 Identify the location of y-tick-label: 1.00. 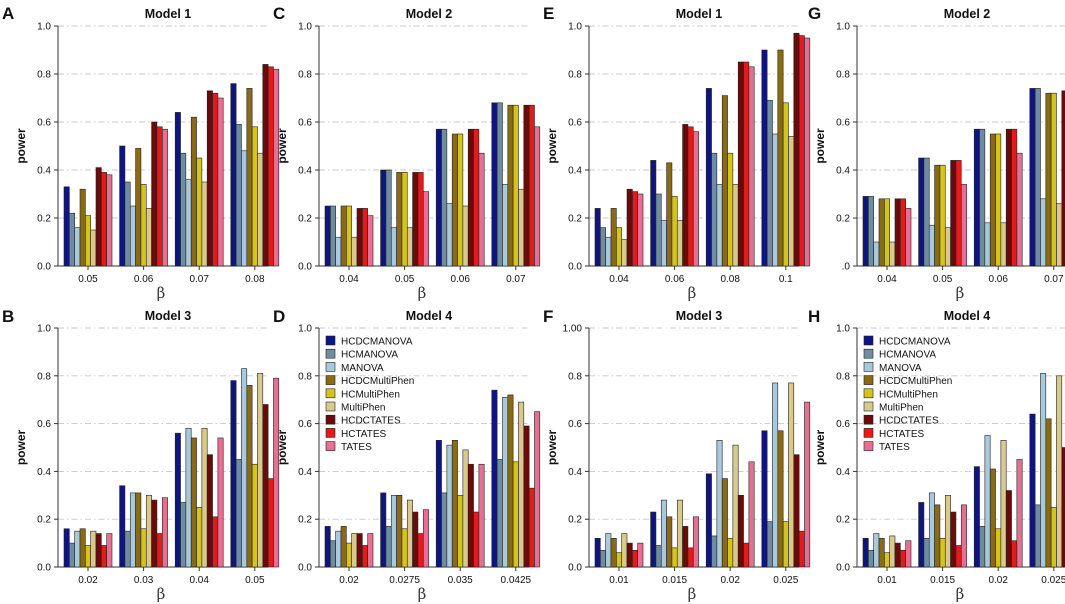
(573, 329).